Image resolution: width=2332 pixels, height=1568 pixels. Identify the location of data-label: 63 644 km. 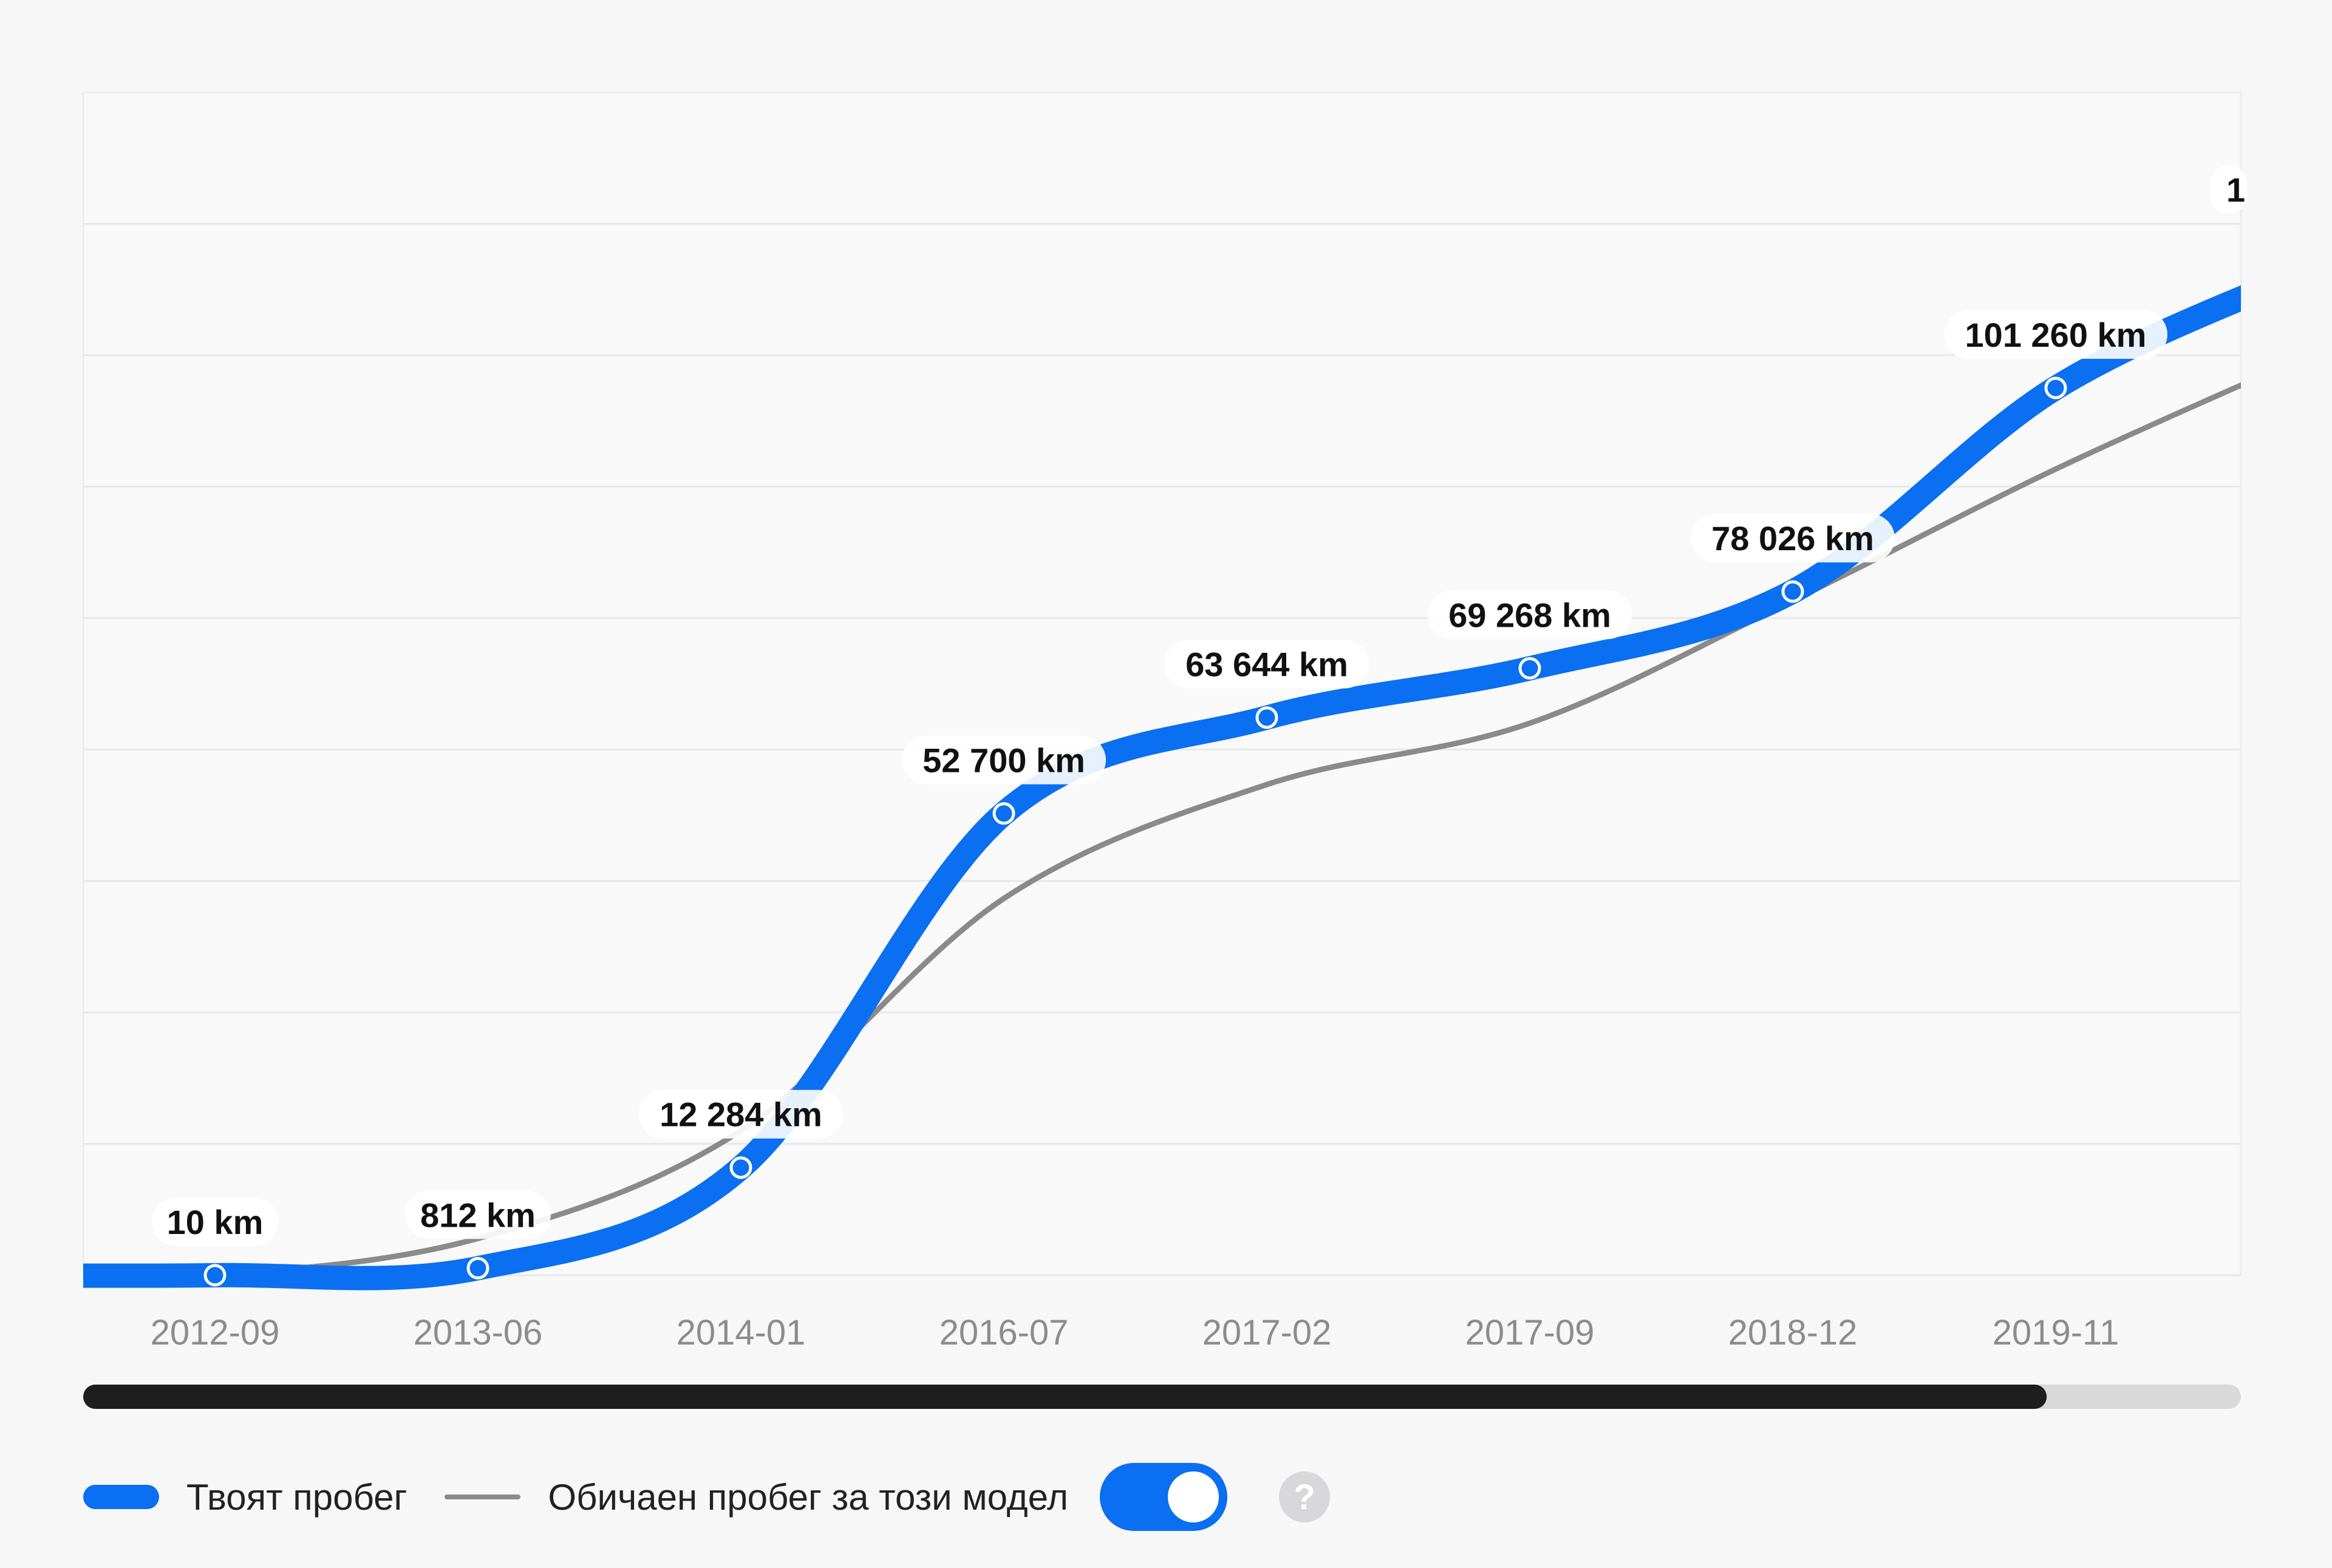
(1266, 665).